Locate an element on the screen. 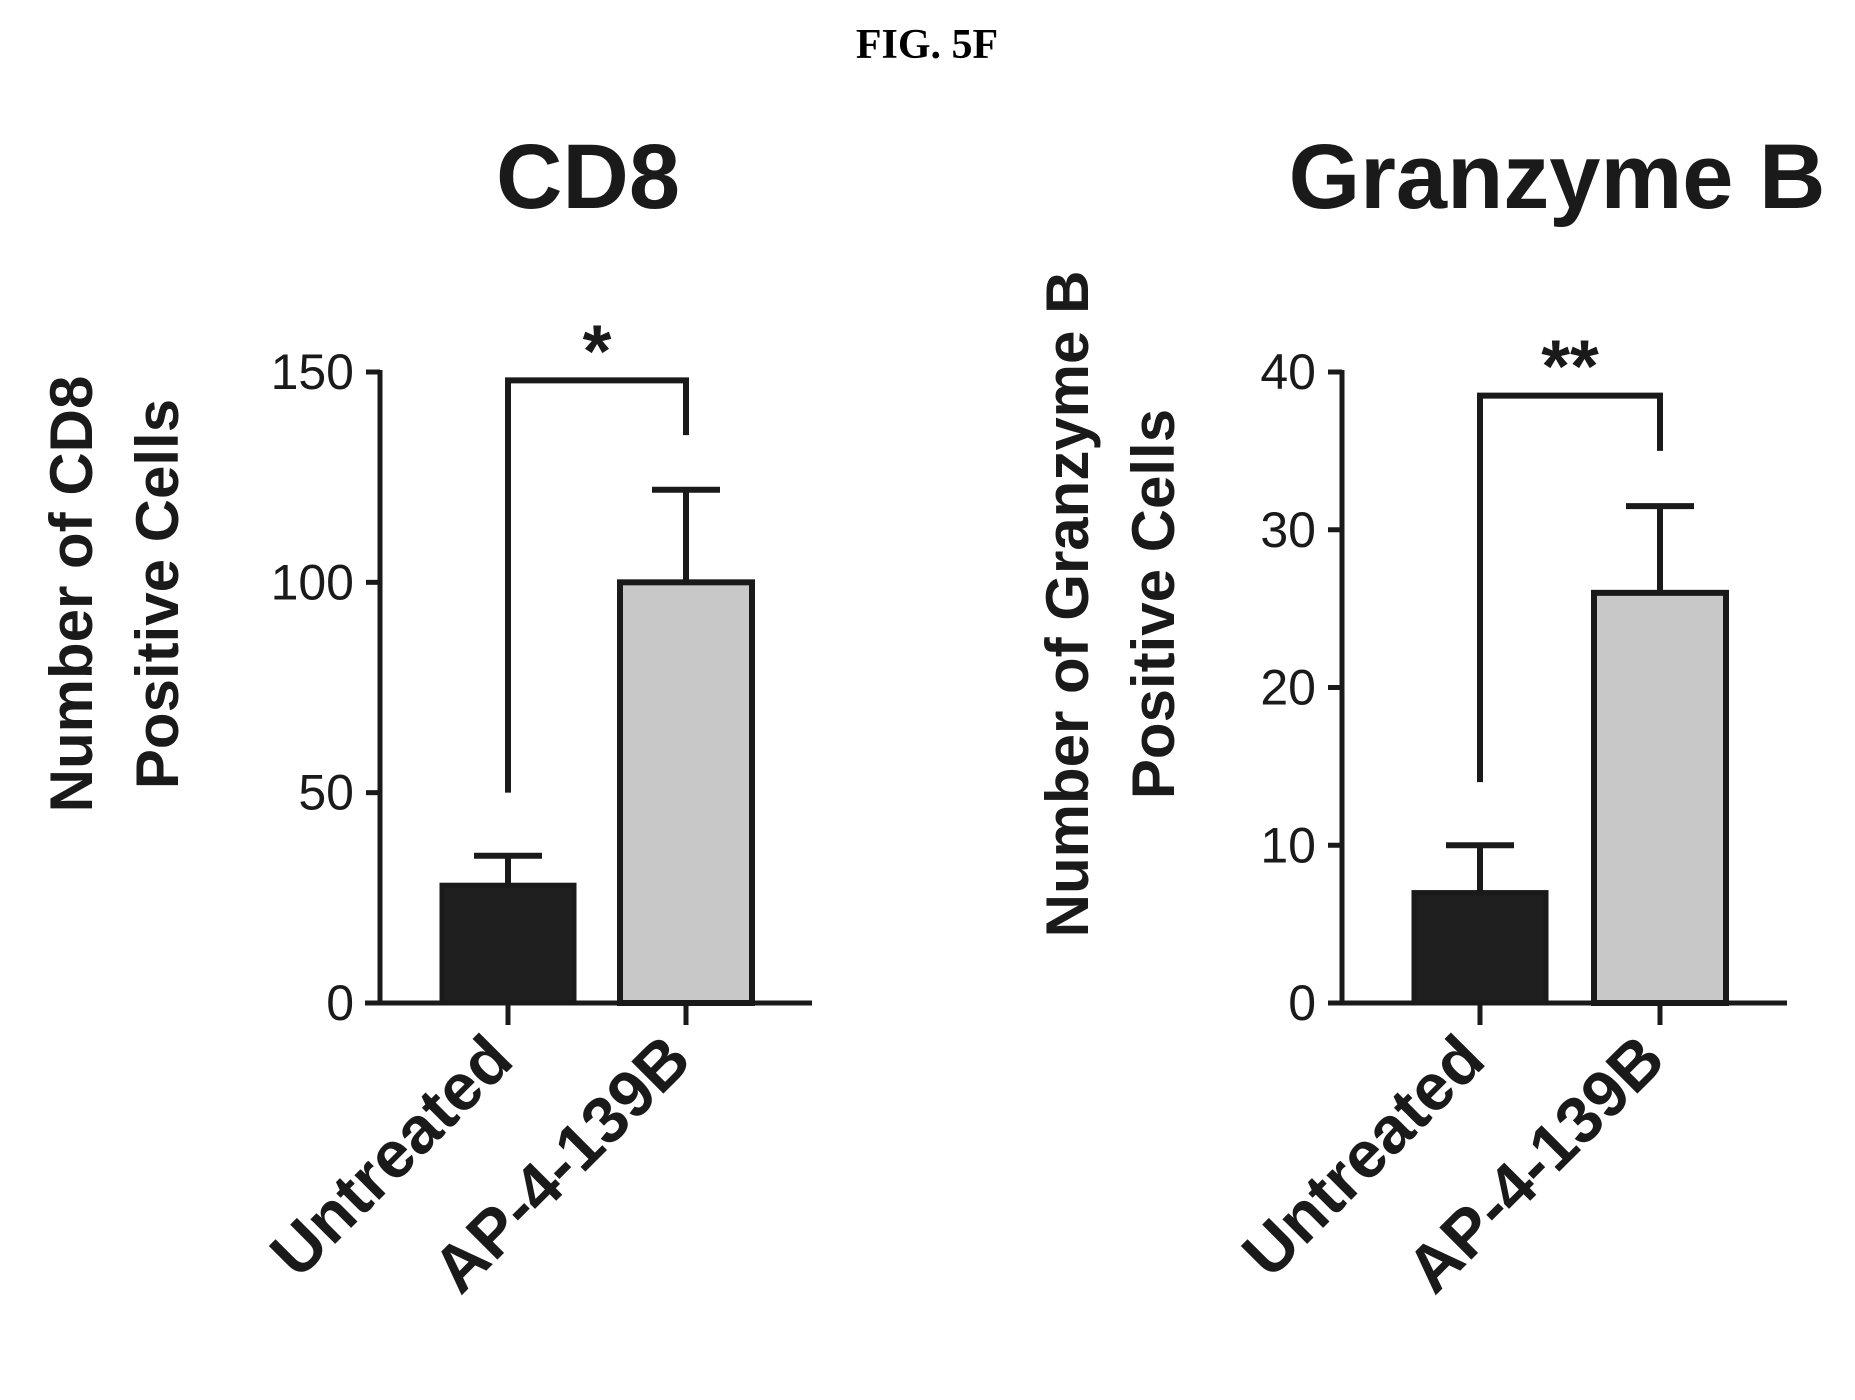  y-tick-label: 40 is located at coordinates (1288, 372).